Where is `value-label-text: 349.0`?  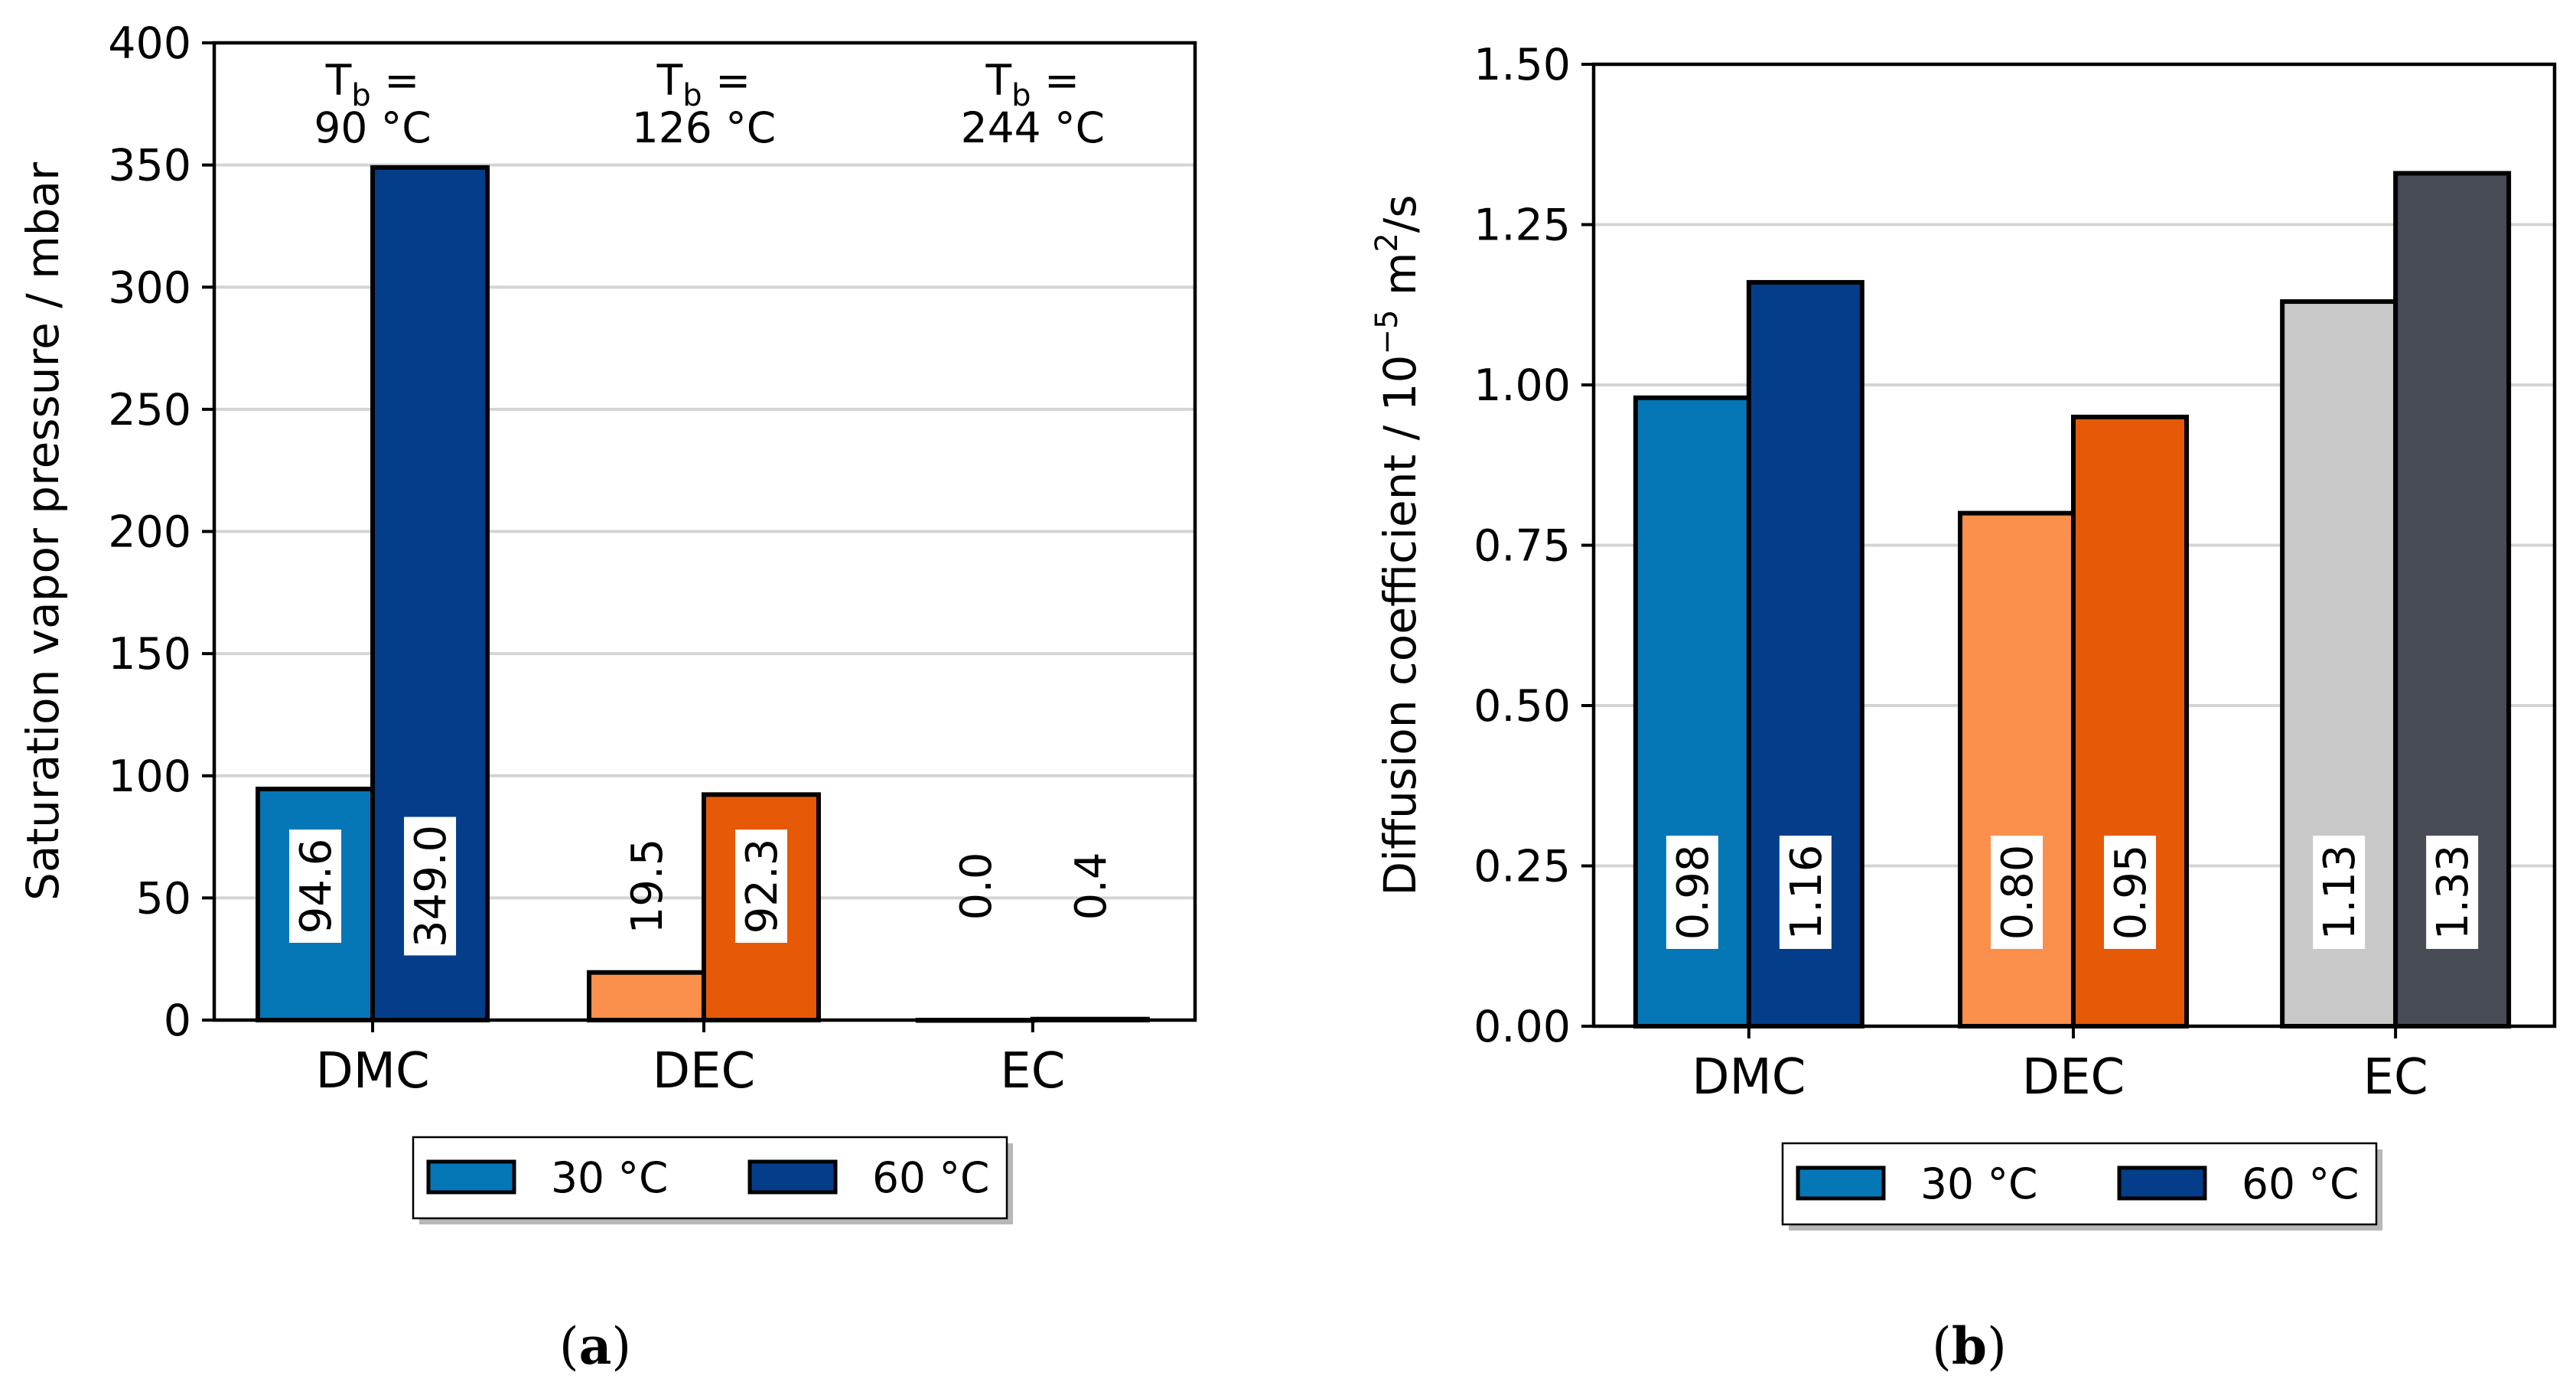
value-label-text: 349.0 is located at coordinates (431, 886).